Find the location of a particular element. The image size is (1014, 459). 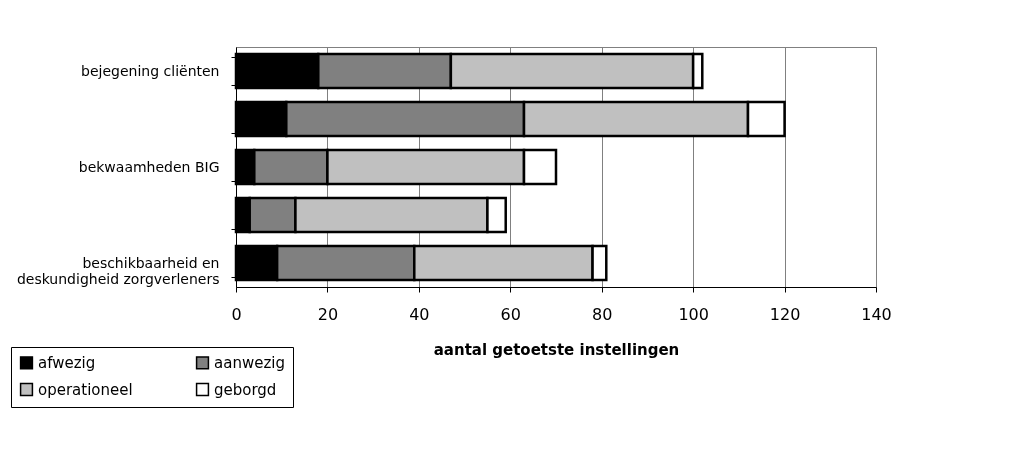

x-tick-label: 0 is located at coordinates (236, 314).